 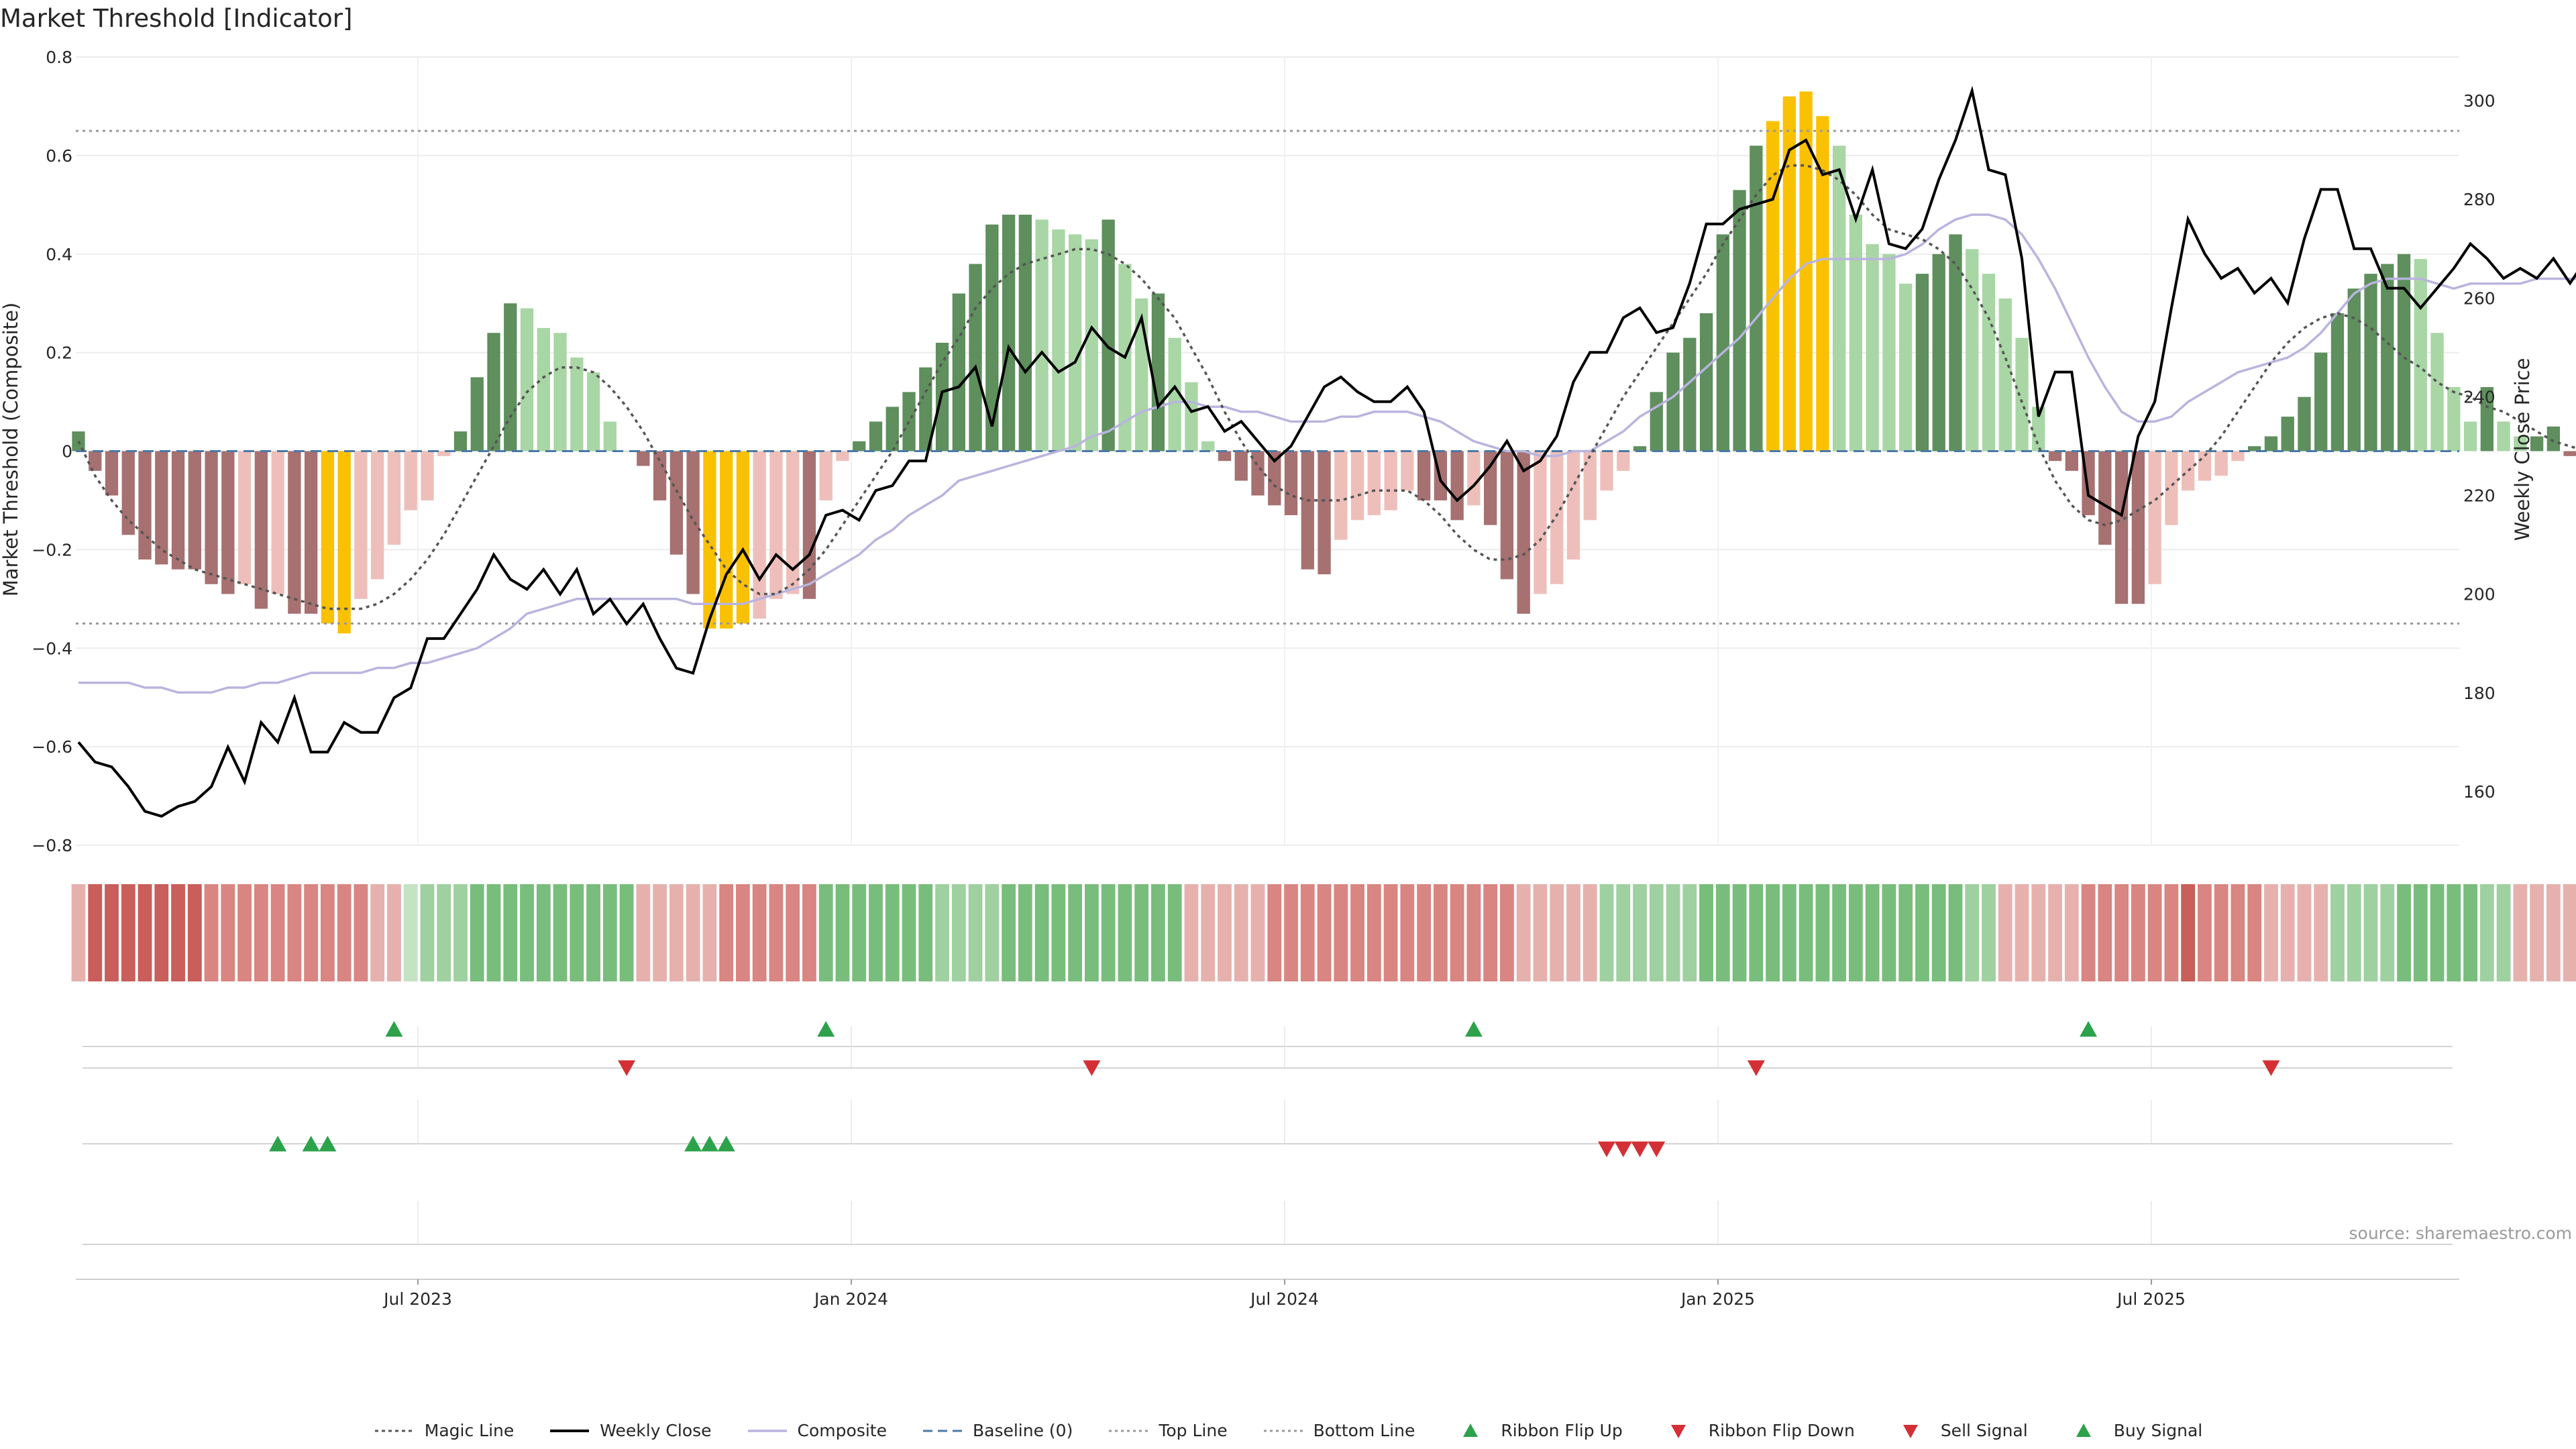 I want to click on legend-label: Weekly Close, so click(x=656, y=1430).